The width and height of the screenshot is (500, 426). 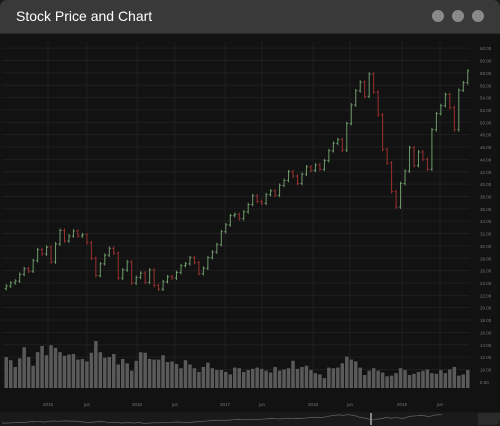 I want to click on x-tick-label: 2019, so click(x=402, y=404).